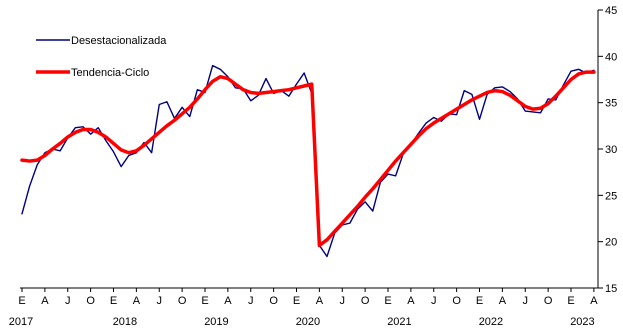 The width and height of the screenshot is (623, 330). Describe the element at coordinates (491, 322) in the screenshot. I see `x-year-label: 2022` at that location.